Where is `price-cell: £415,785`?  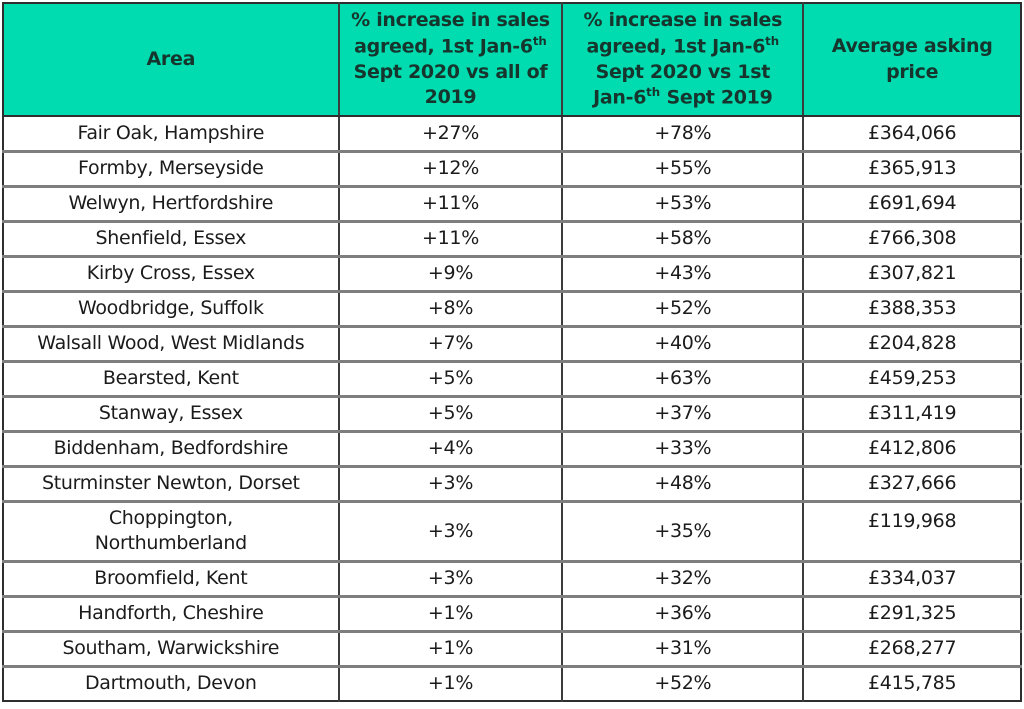
price-cell: £415,785 is located at coordinates (911, 682).